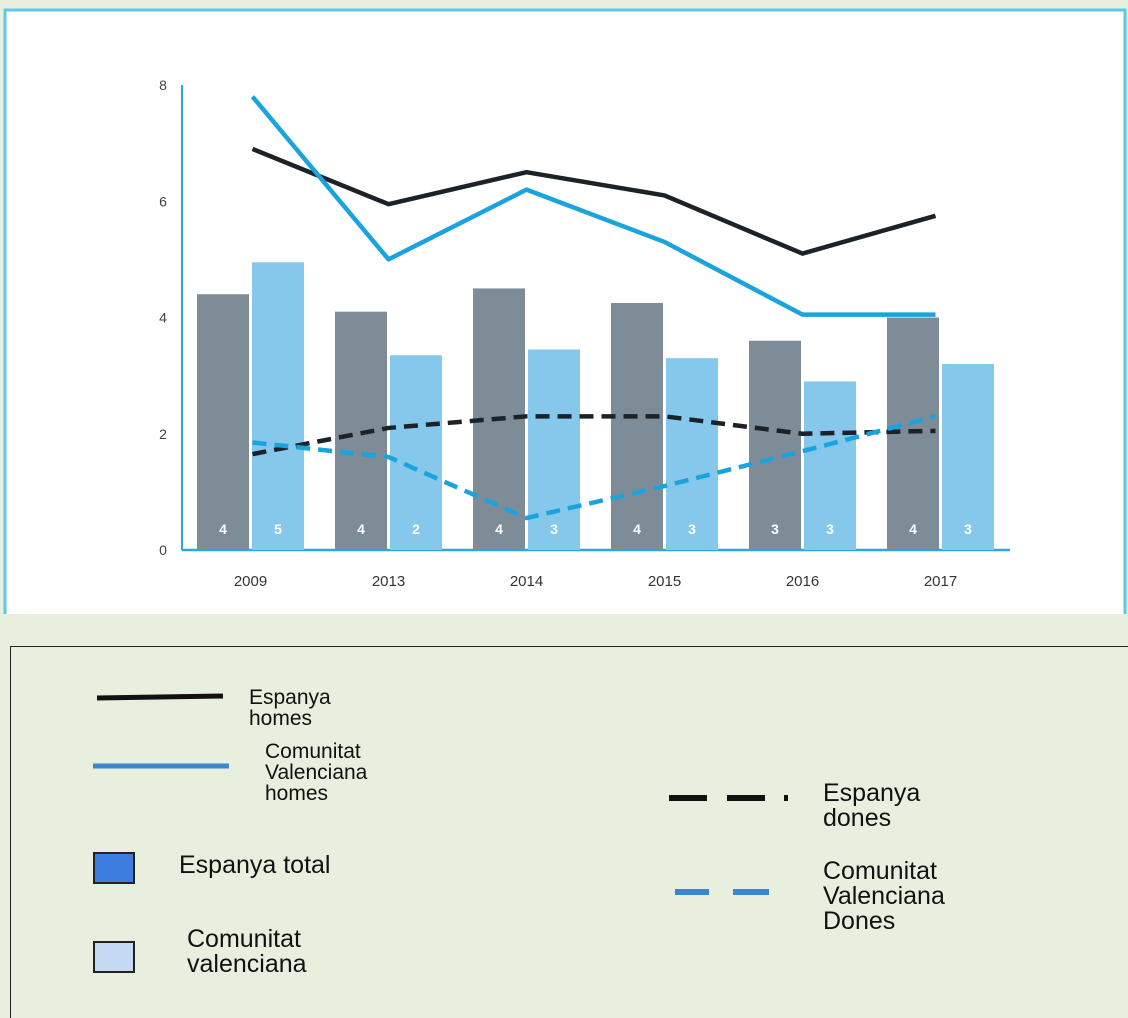  What do you see at coordinates (278, 529) in the screenshot?
I see `bar-data-label: 5` at bounding box center [278, 529].